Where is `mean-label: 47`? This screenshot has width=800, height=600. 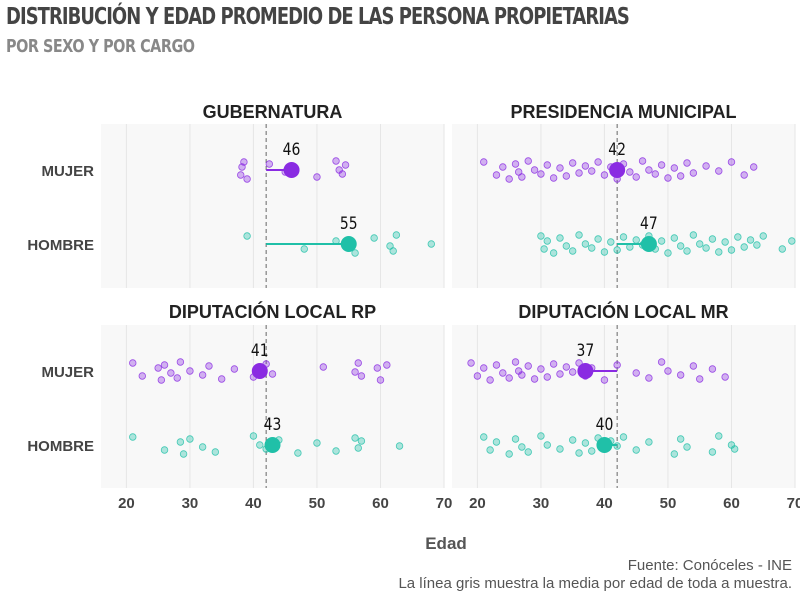 mean-label: 47 is located at coordinates (649, 224).